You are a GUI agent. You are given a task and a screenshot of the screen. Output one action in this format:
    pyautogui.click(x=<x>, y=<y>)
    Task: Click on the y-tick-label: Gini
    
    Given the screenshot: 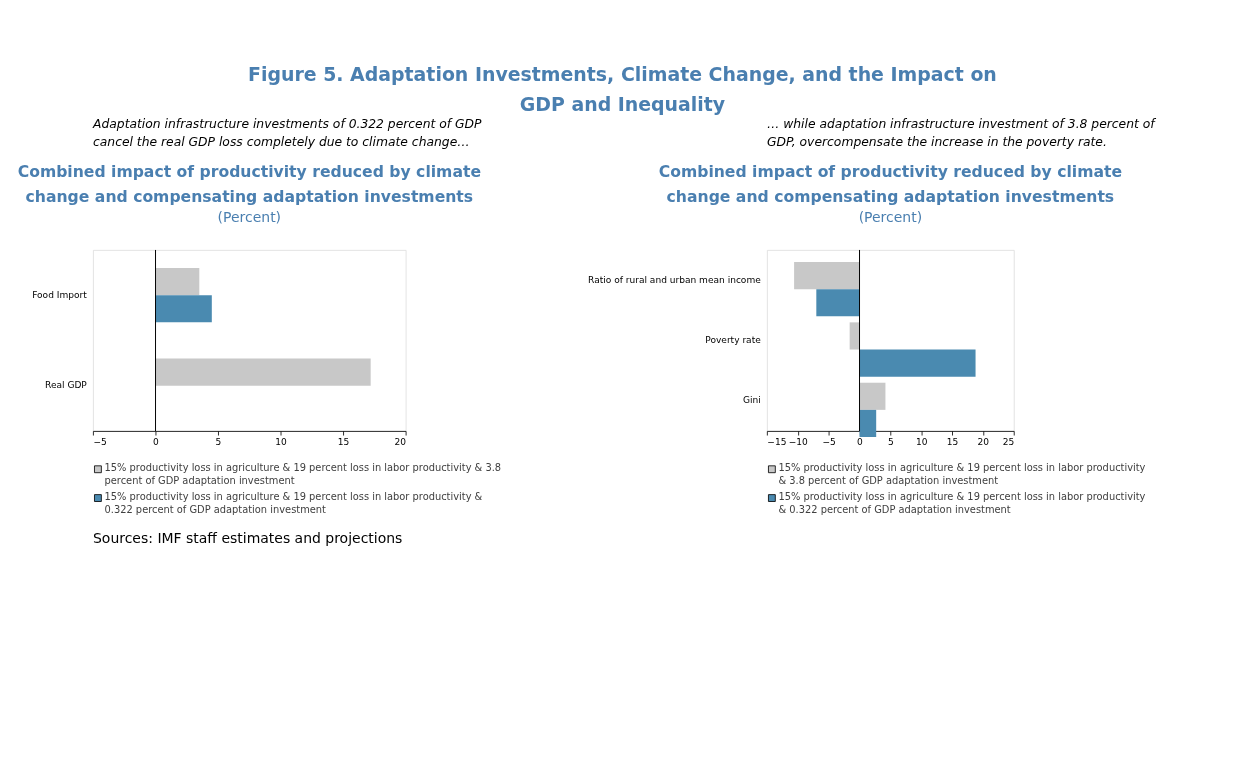 What is the action you would take?
    pyautogui.click(x=751, y=400)
    